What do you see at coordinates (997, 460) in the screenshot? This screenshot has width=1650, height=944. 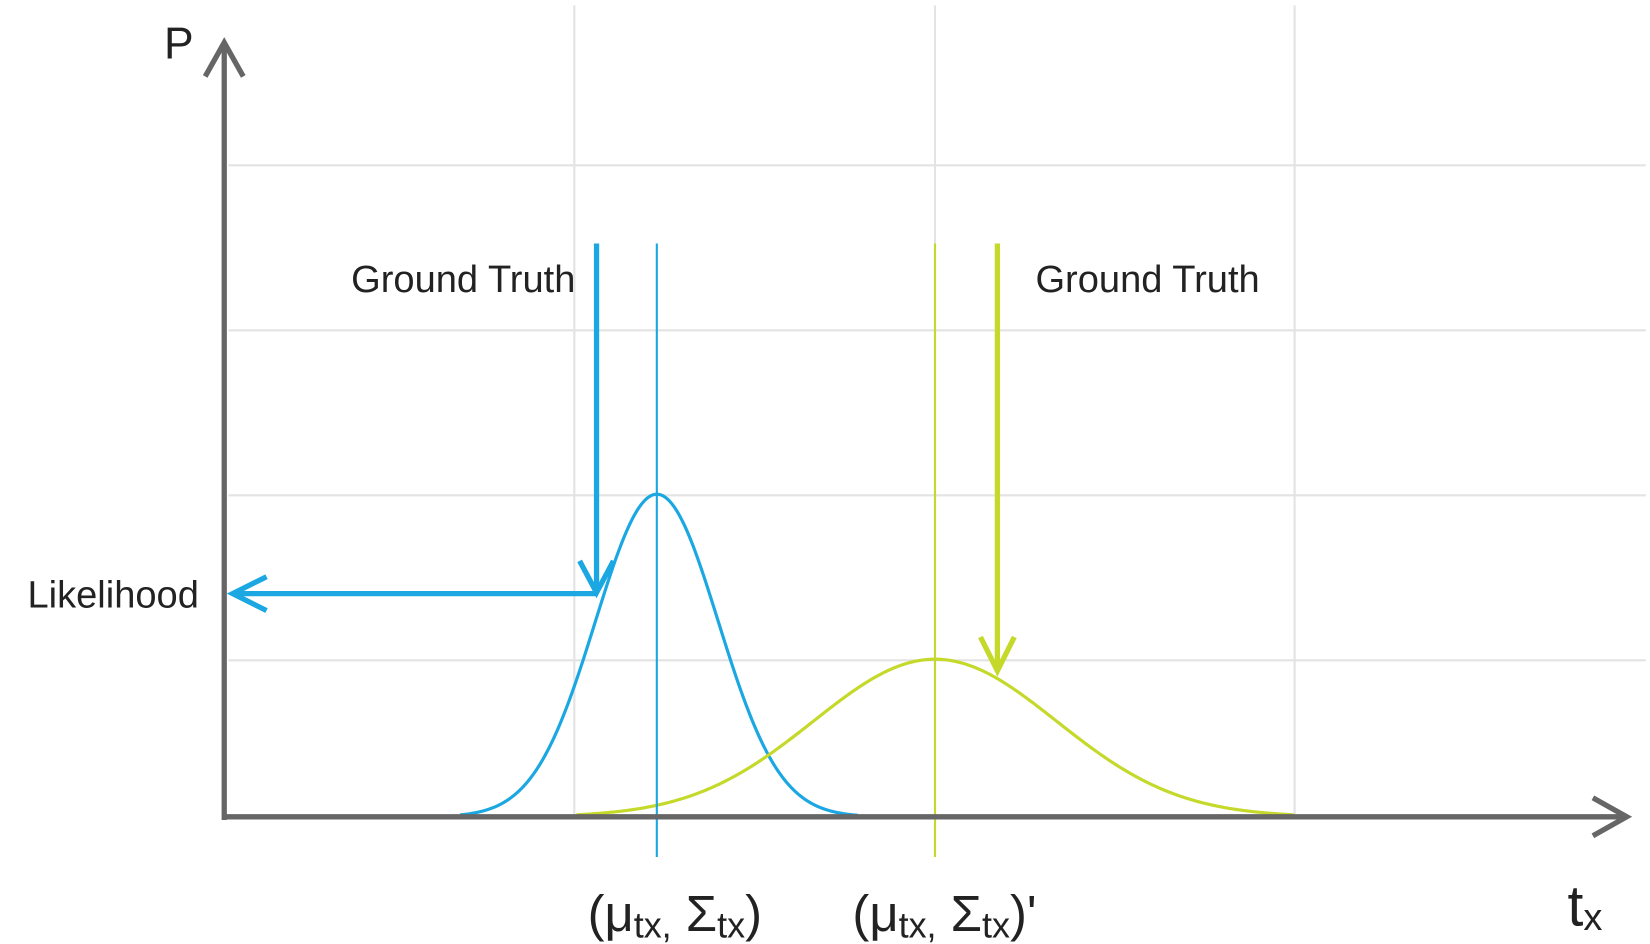 I see `gt-arrow-green-group` at bounding box center [997, 460].